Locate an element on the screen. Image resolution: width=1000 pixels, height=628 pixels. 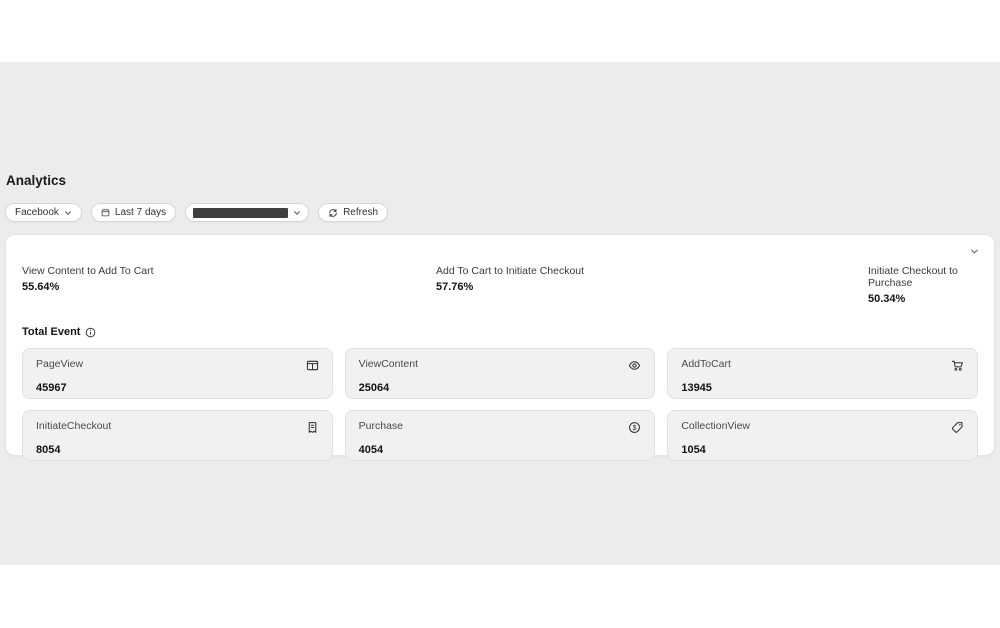
metric-label: ViewContent is located at coordinates (388, 364).